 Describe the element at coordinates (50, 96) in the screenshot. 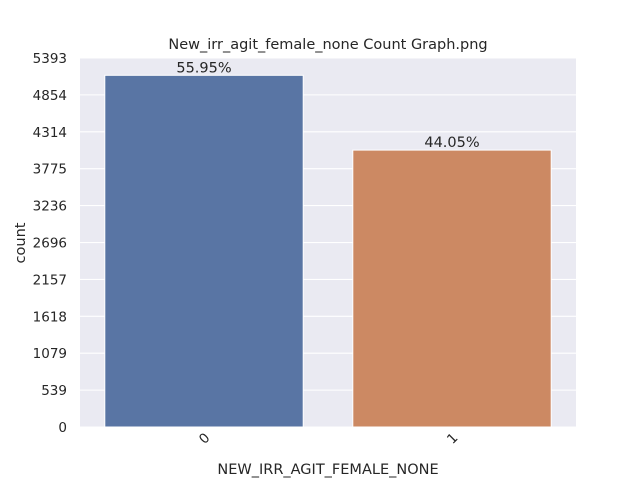

I see `y-tick-label: 4854` at that location.